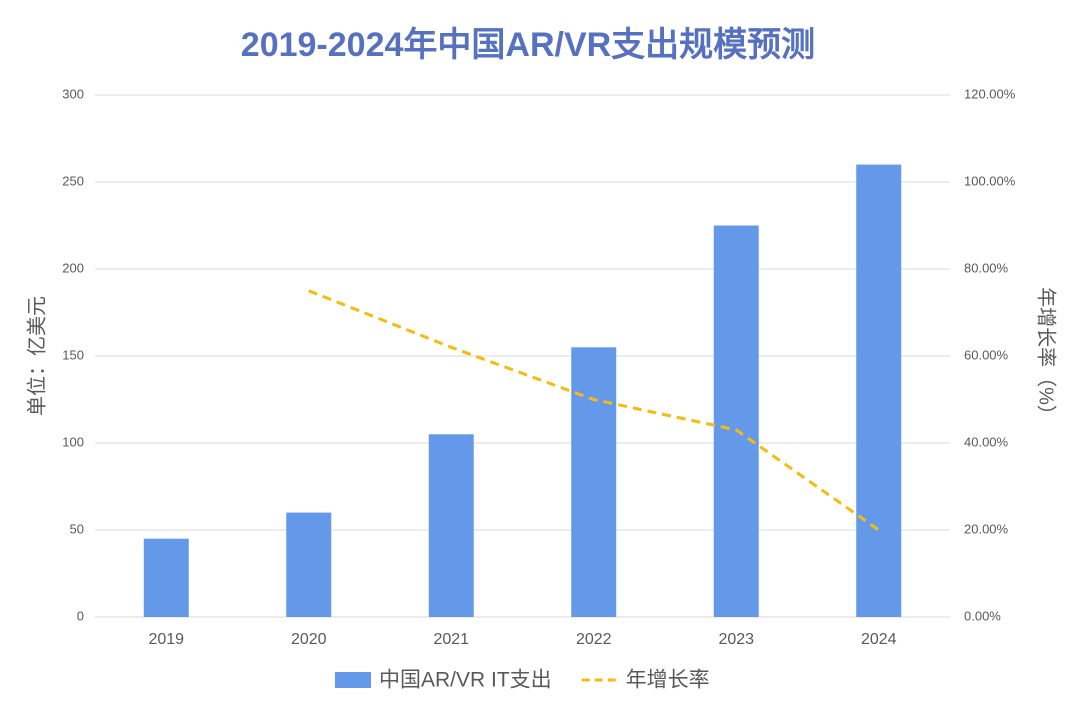 The height and width of the screenshot is (705, 1080). Describe the element at coordinates (879, 639) in the screenshot. I see `x-tick-label: 2024` at that location.